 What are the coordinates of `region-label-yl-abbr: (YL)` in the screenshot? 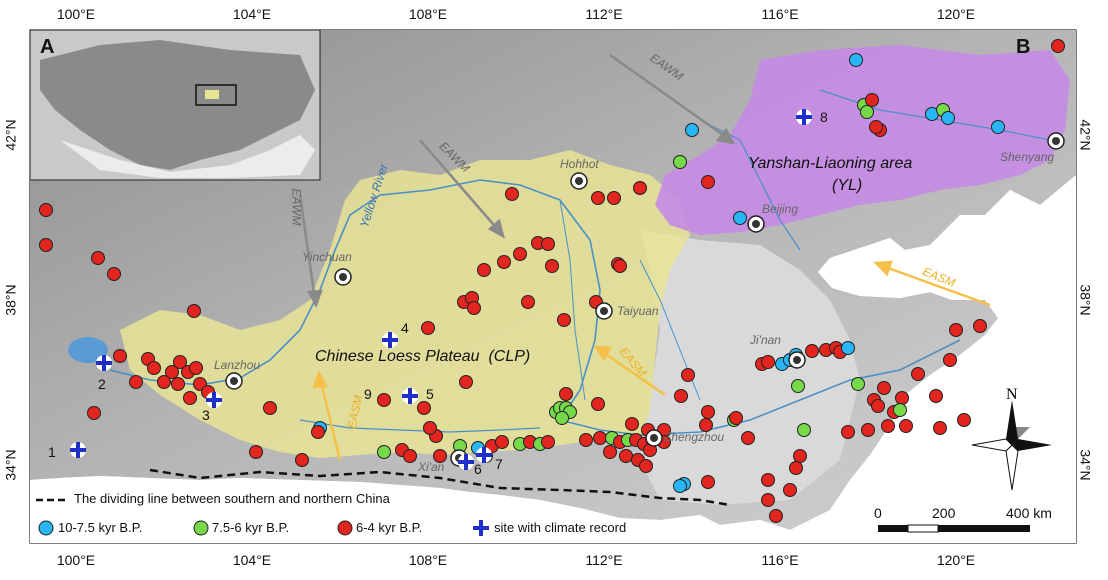 It's located at (847, 185).